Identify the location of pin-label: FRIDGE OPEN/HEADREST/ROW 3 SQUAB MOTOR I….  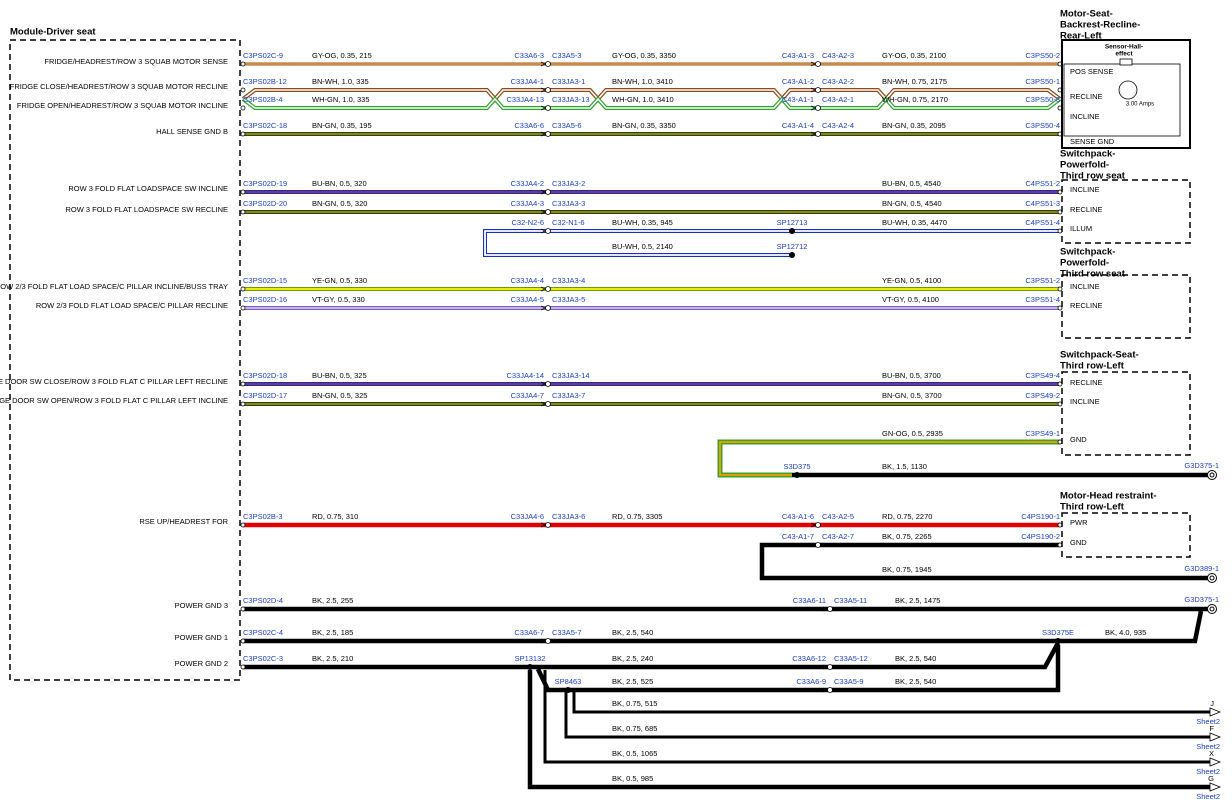
(122, 105).